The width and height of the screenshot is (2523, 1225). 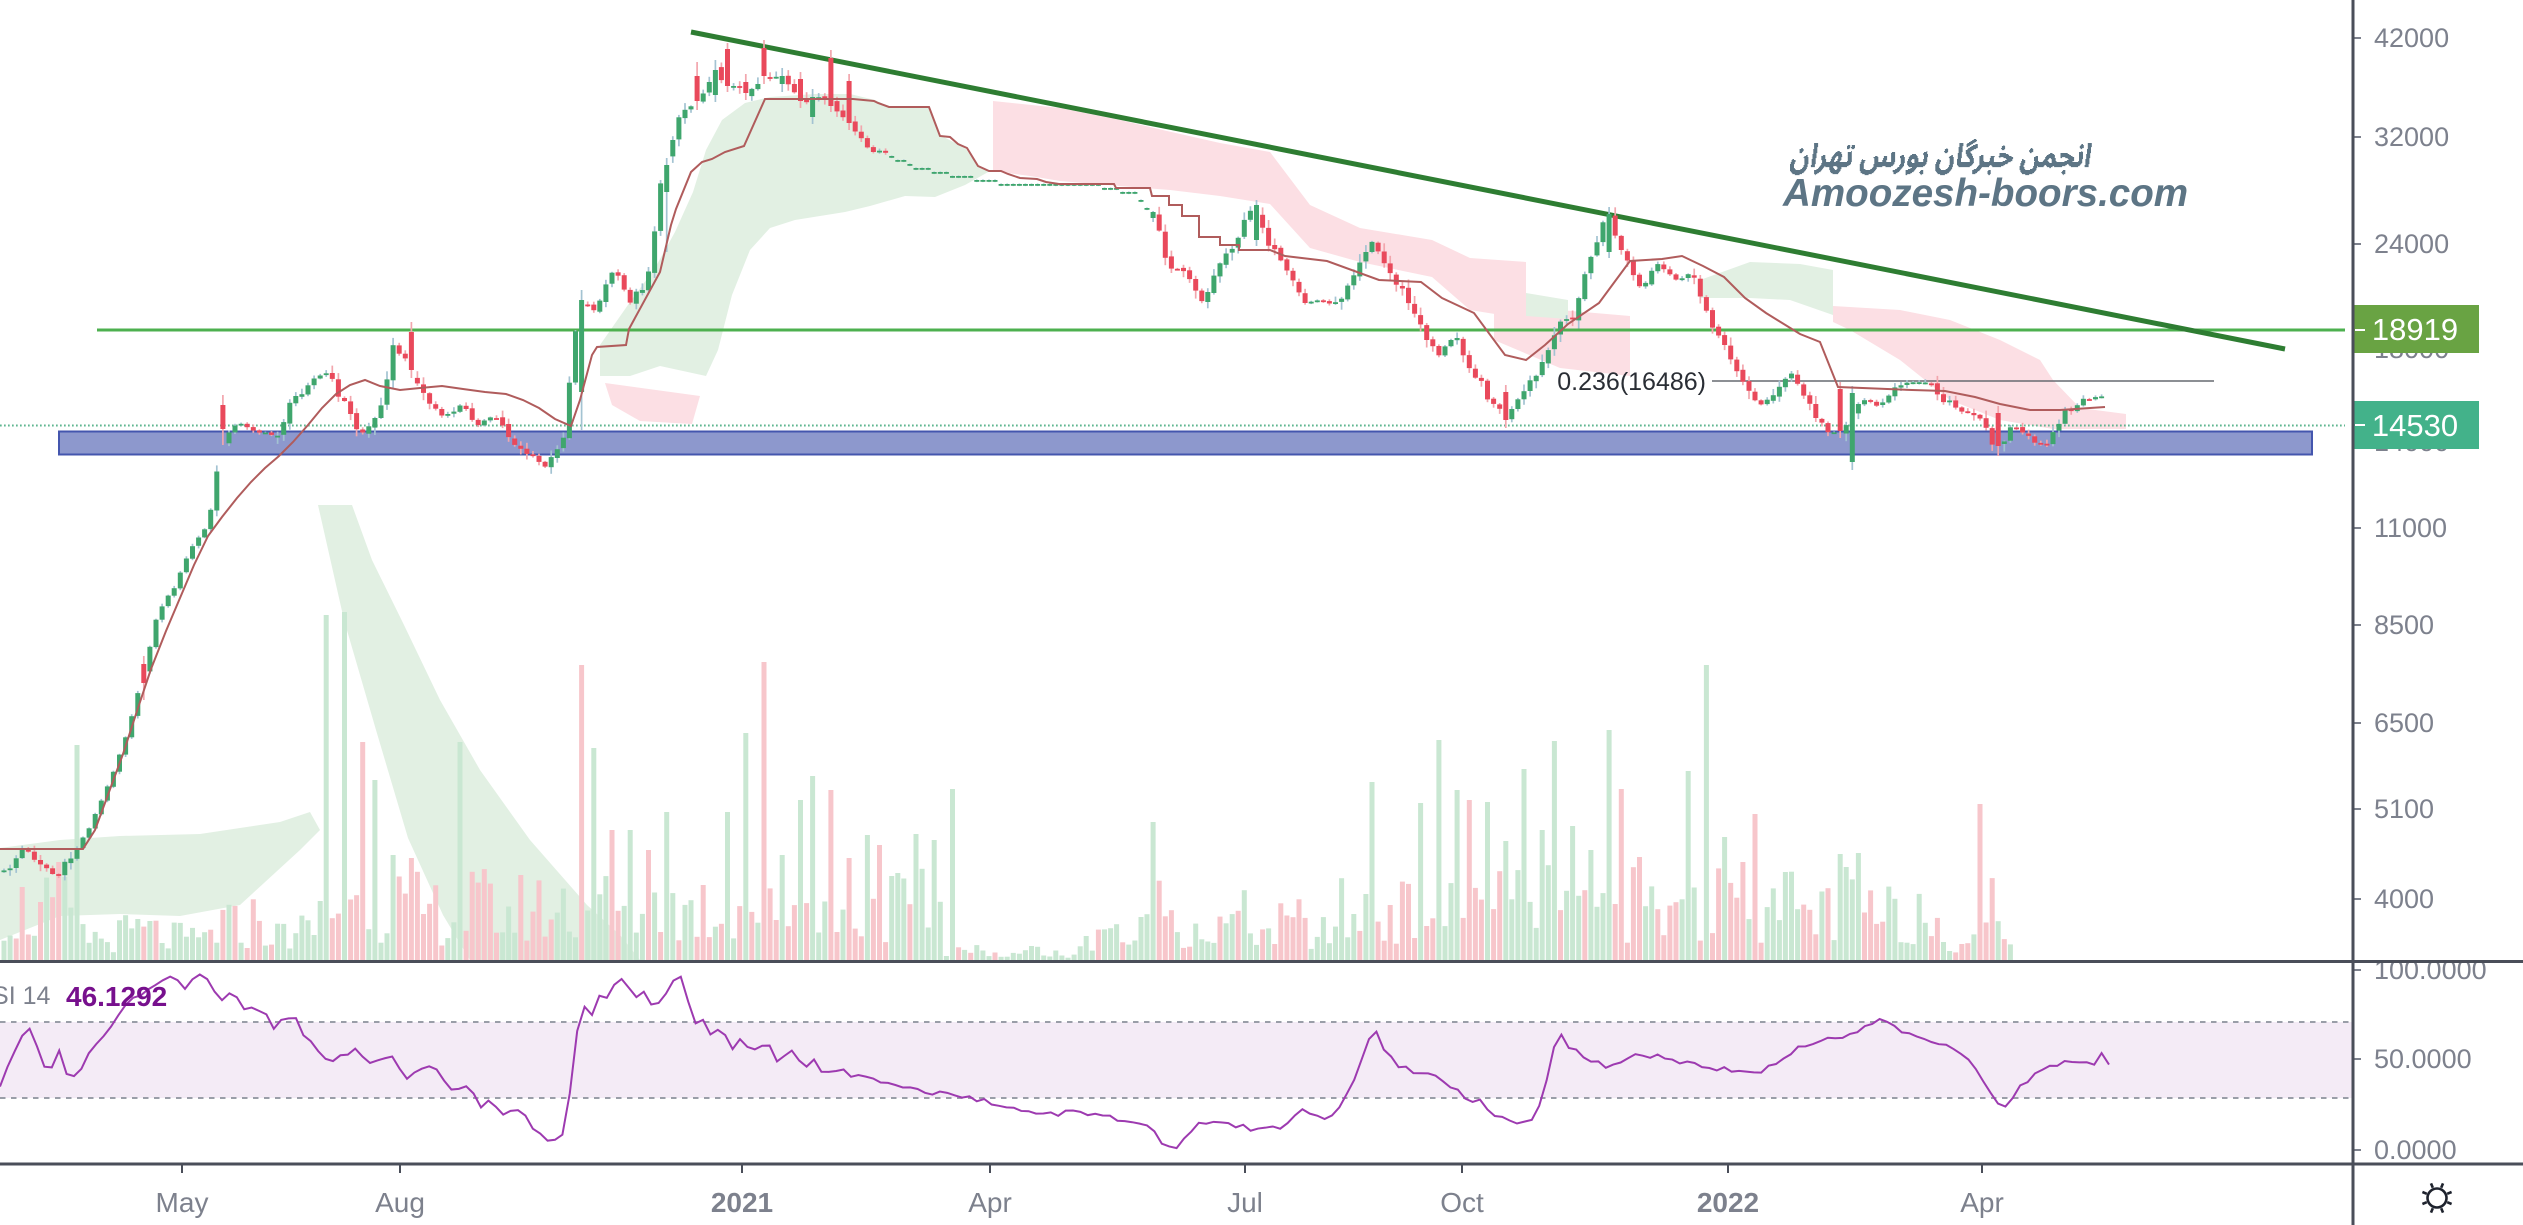 What do you see at coordinates (2415, 425) in the screenshot?
I see `svg-text: 14530` at bounding box center [2415, 425].